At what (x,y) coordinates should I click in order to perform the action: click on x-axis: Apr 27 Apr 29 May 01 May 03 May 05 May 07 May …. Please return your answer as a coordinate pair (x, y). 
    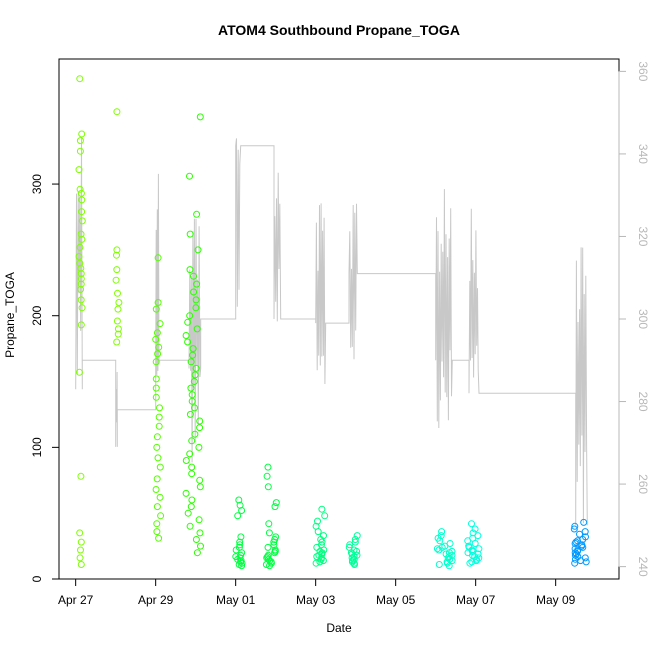
    Looking at the image, I should click on (317, 592).